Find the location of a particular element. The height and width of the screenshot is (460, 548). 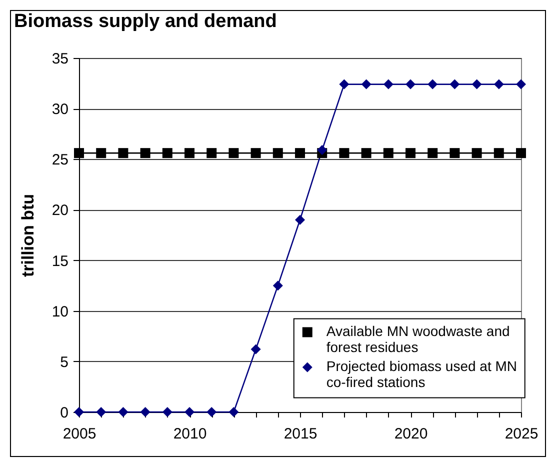

y-tick-label: 5 is located at coordinates (64, 362).